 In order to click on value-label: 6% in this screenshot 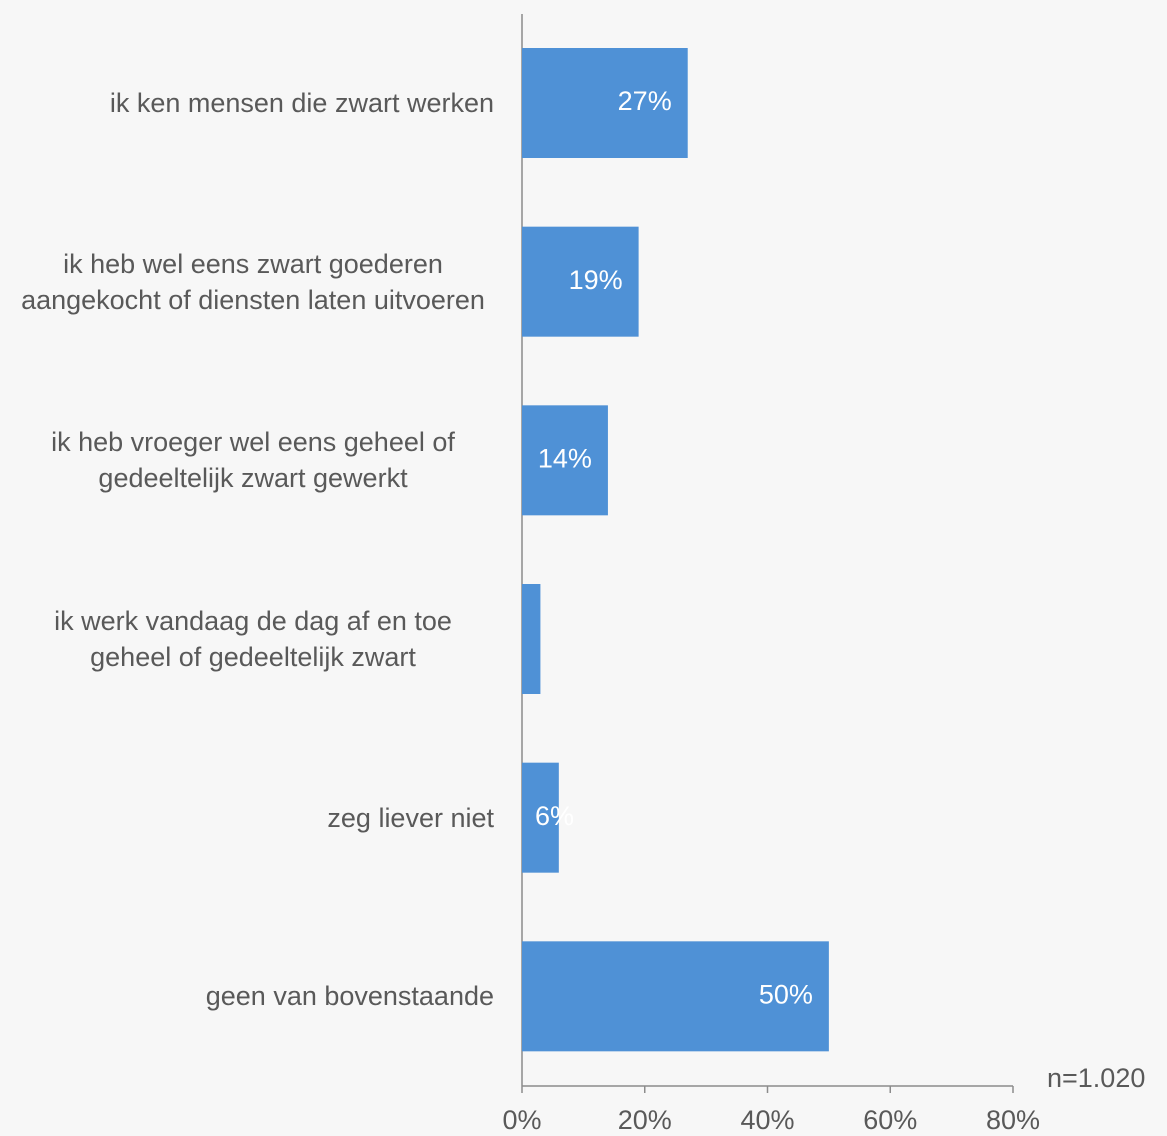, I will do `click(554, 816)`.